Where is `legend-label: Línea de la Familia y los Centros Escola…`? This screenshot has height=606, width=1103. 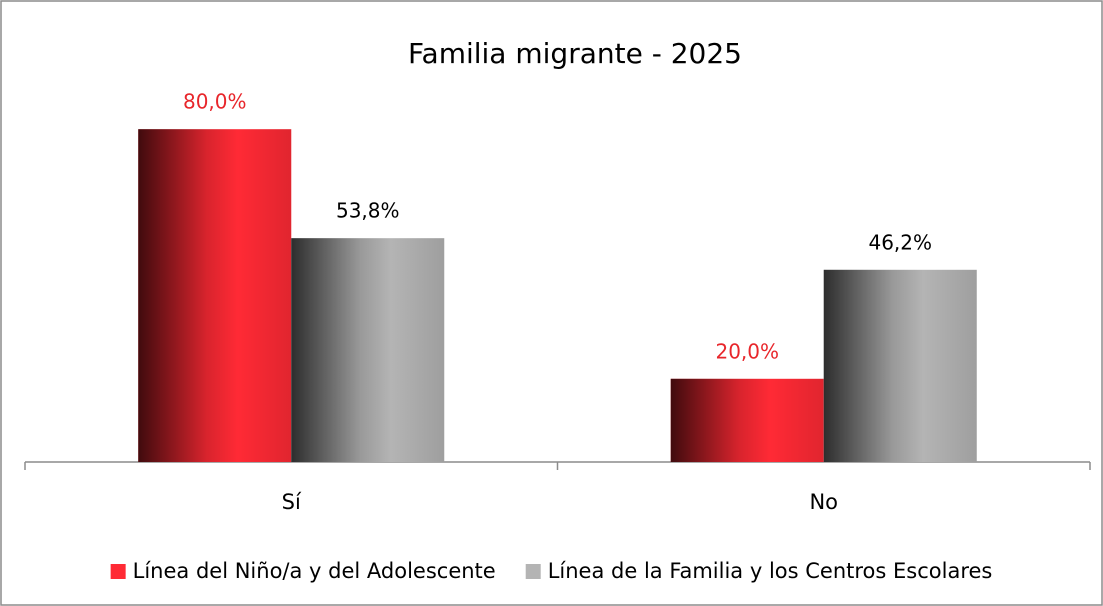
legend-label: Línea de la Familia y los Centros Escola… is located at coordinates (770, 571).